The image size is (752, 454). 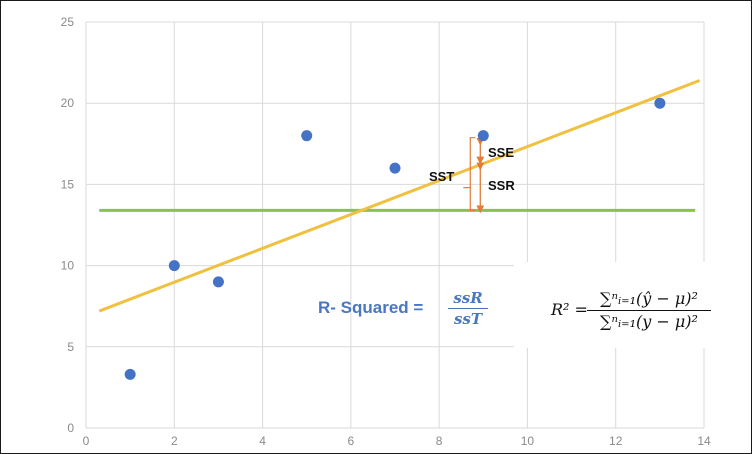 I want to click on fraction-bar, so click(x=468, y=308).